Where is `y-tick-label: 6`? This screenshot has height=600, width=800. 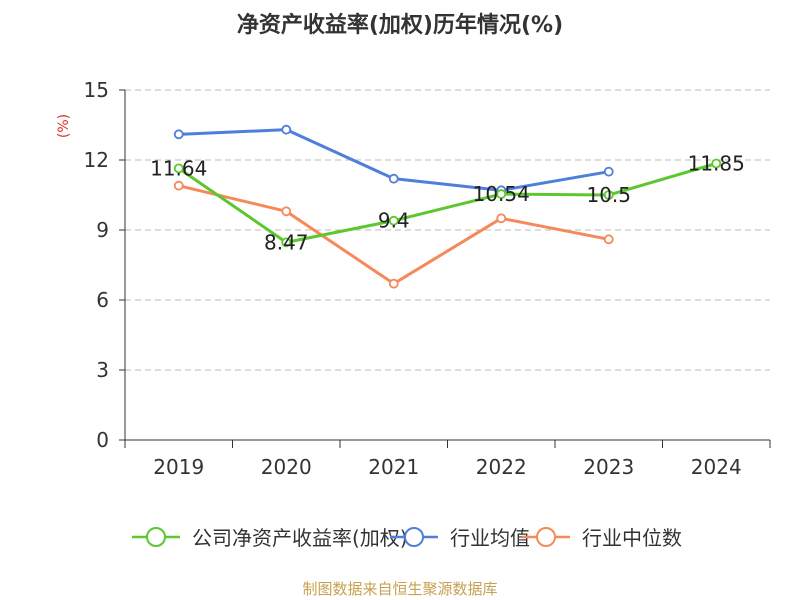
y-tick-label: 6 is located at coordinates (102, 300).